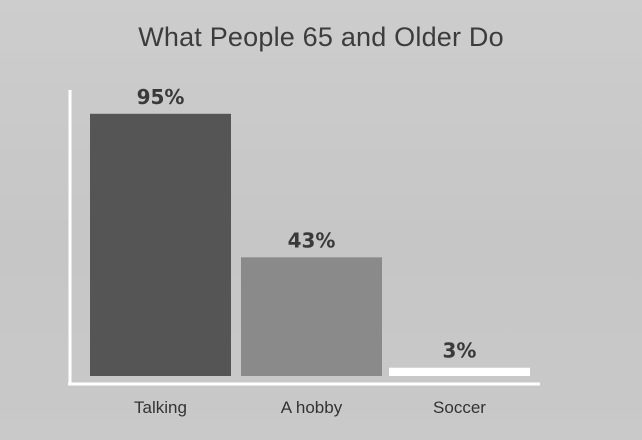  What do you see at coordinates (459, 371) in the screenshot?
I see `bar-soccer` at bounding box center [459, 371].